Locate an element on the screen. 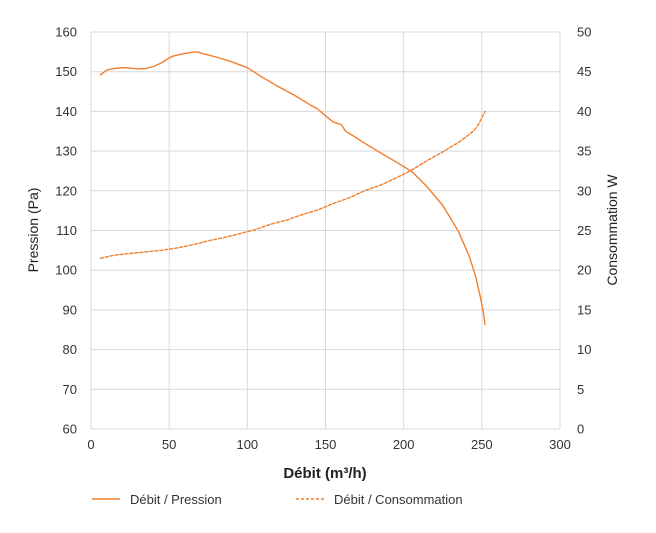  y2-tick-label: 15 is located at coordinates (584, 309).